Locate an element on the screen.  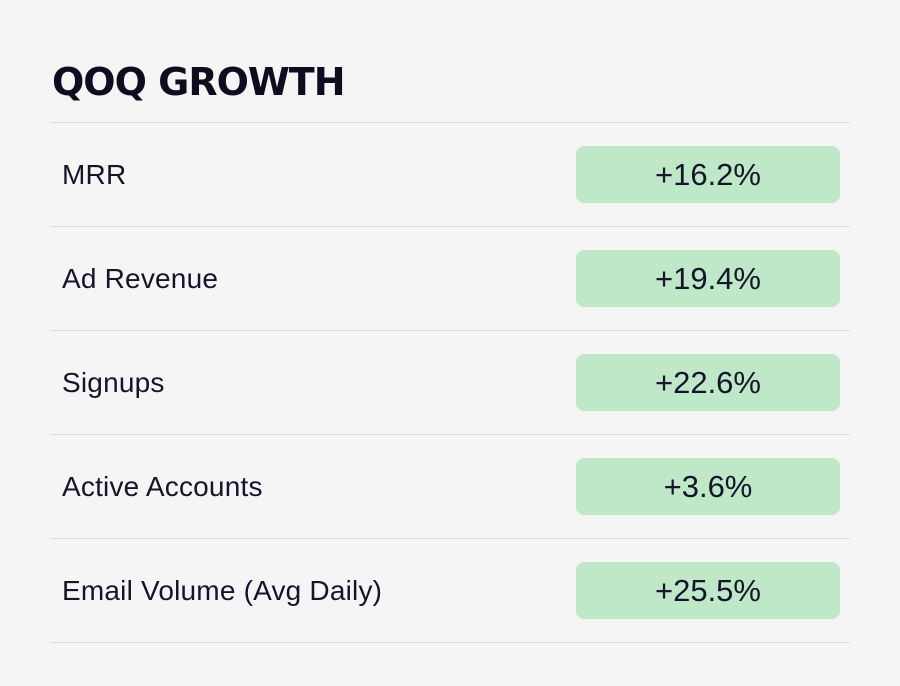
growth-value-badge: +25.5% is located at coordinates (708, 590).